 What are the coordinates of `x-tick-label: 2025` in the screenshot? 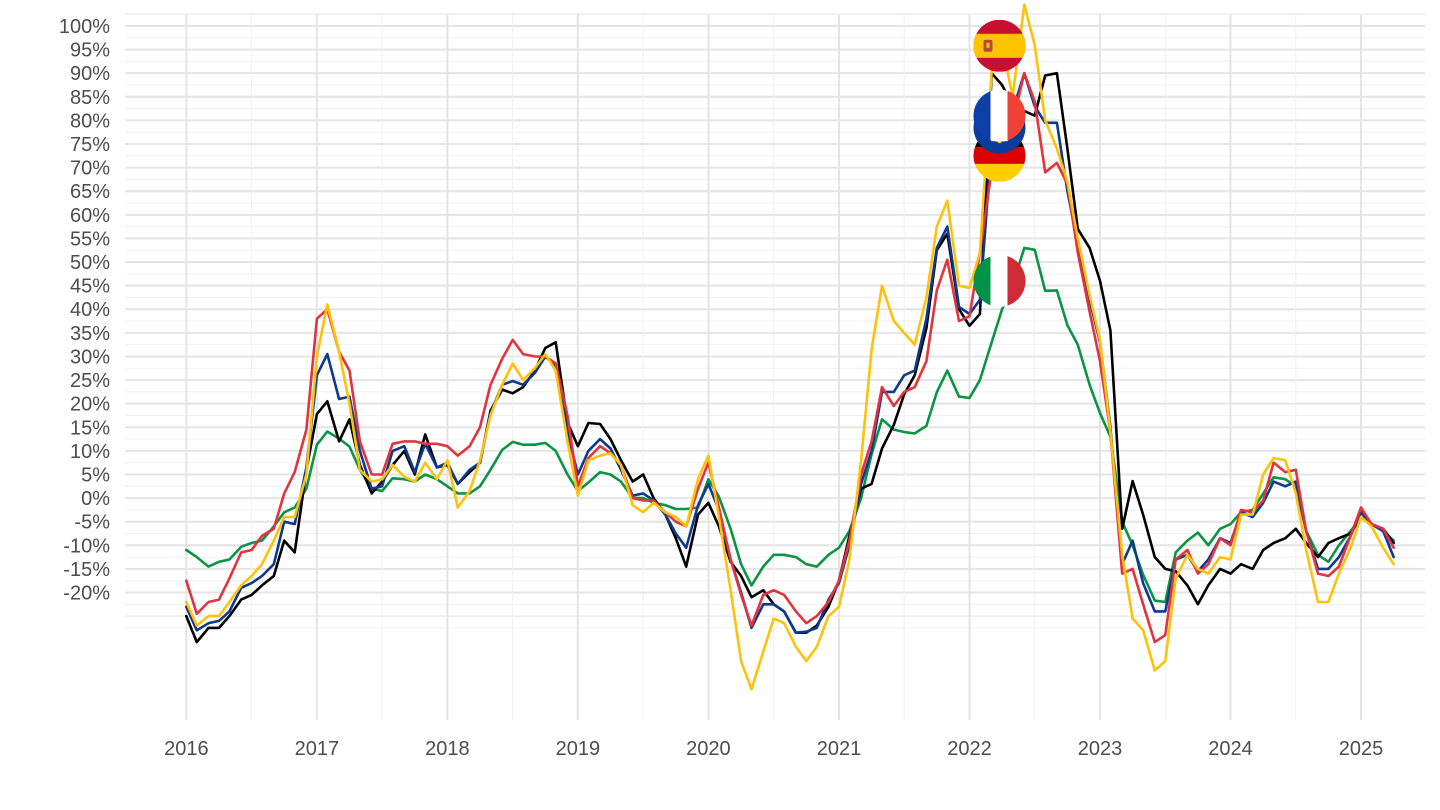 It's located at (1361, 749).